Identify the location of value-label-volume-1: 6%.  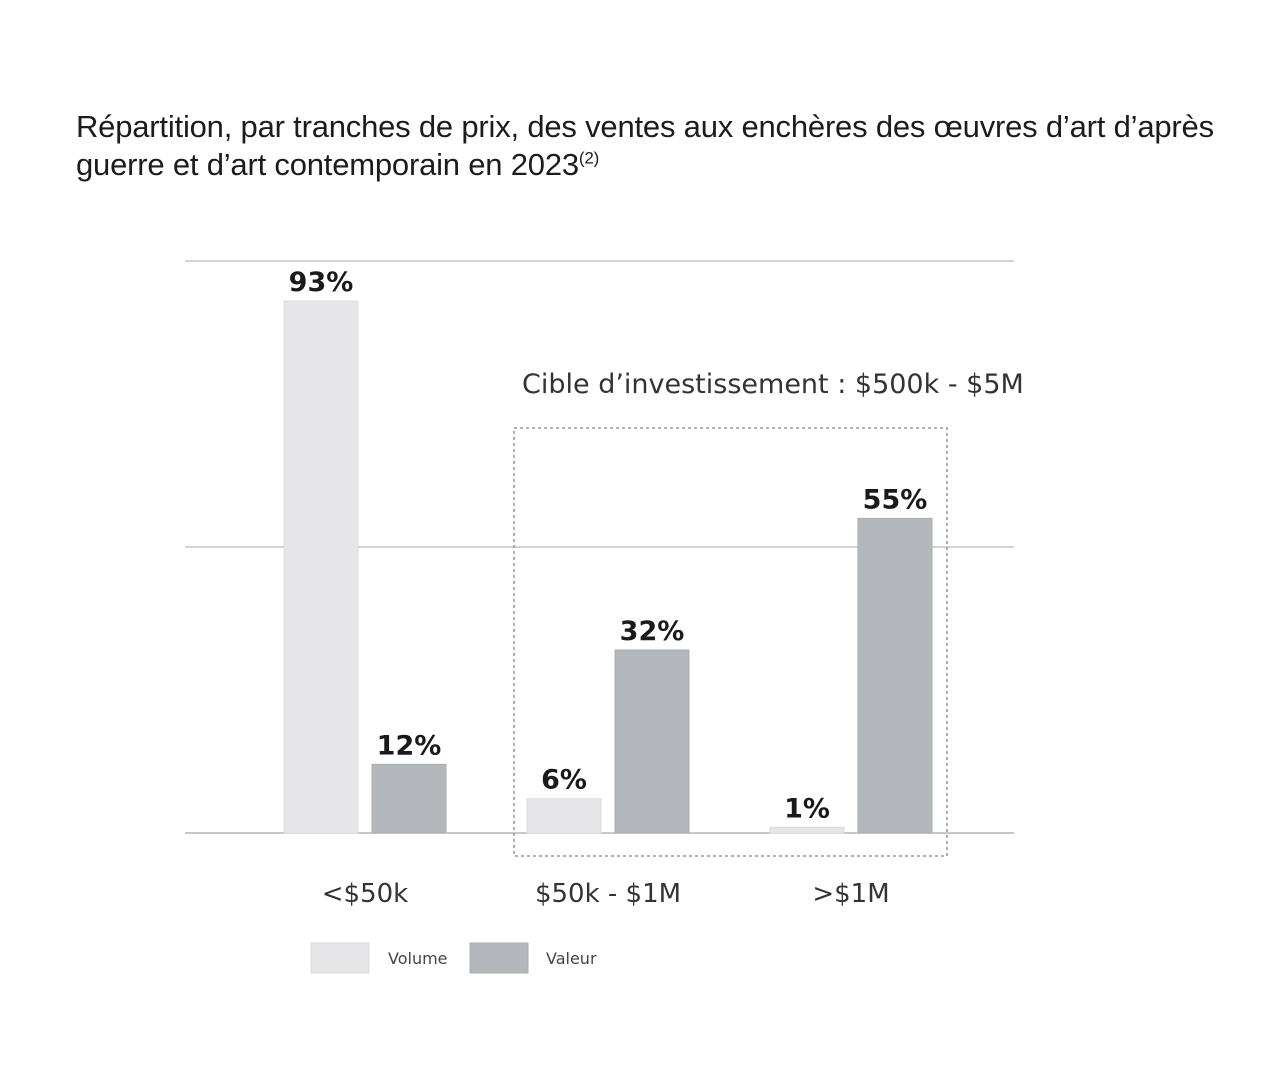
(564, 780).